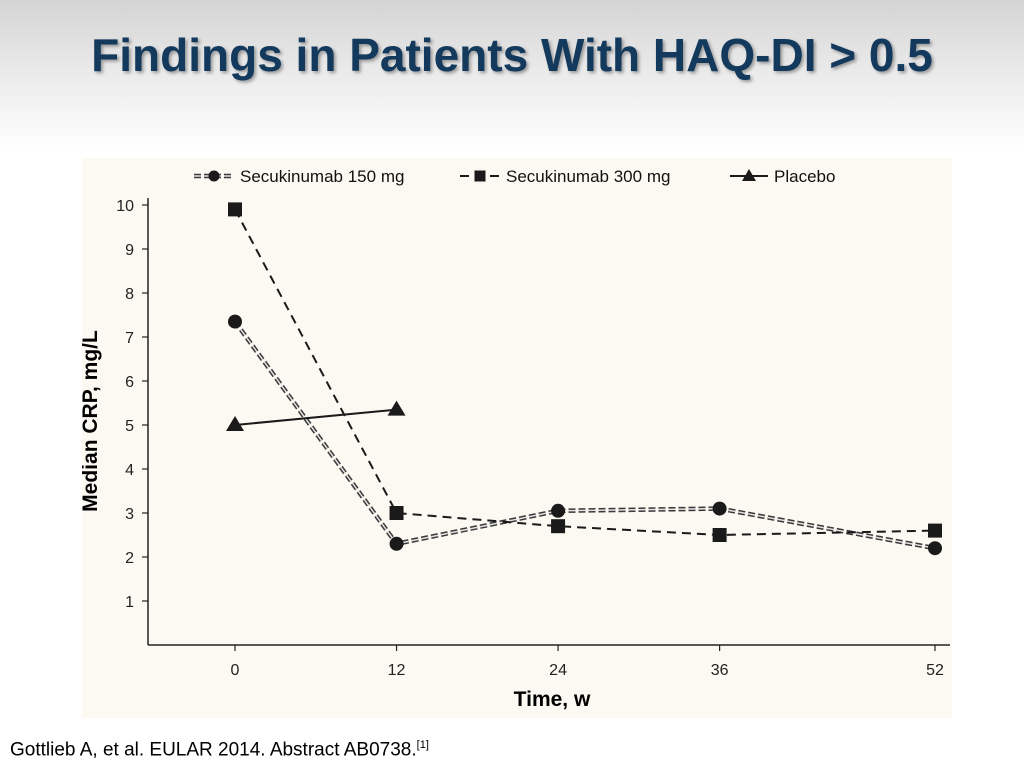  What do you see at coordinates (129, 426) in the screenshot?
I see `y-tick-label: 5` at bounding box center [129, 426].